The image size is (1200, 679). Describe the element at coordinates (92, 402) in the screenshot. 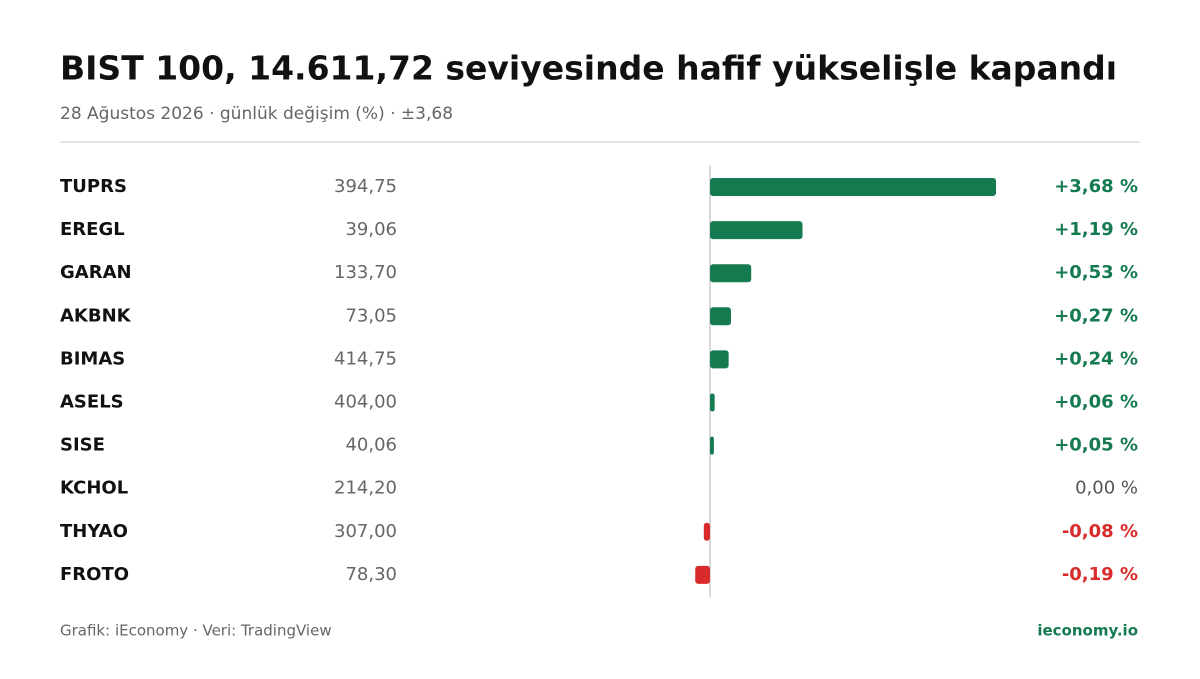

I see `ticker: ASELS` at that location.